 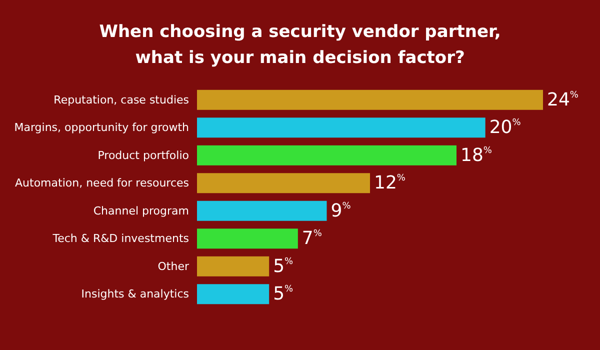 What do you see at coordinates (102, 183) in the screenshot?
I see `y-tick-label: Automation, need for resources` at bounding box center [102, 183].